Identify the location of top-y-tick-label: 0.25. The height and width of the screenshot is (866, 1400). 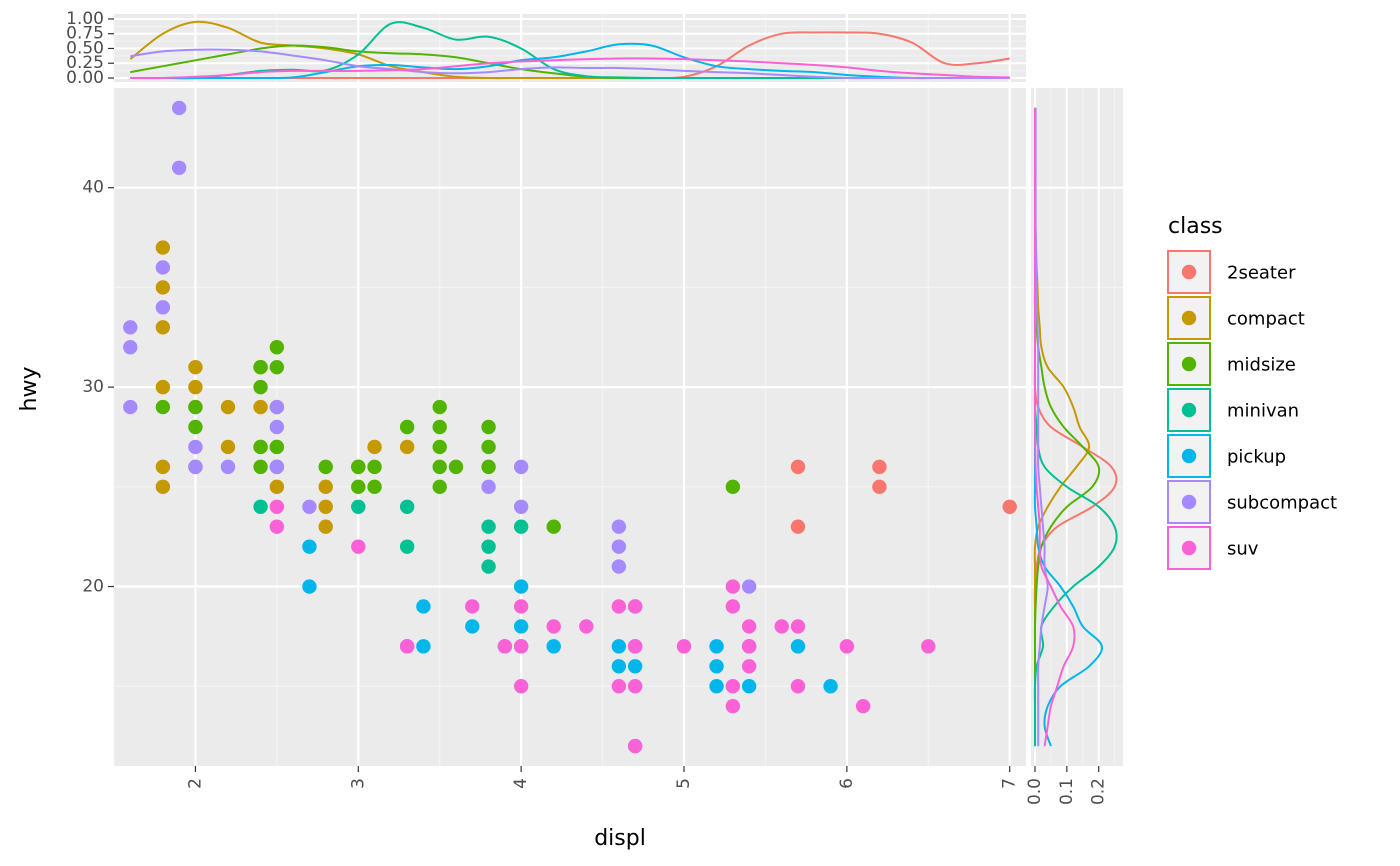
(85, 63).